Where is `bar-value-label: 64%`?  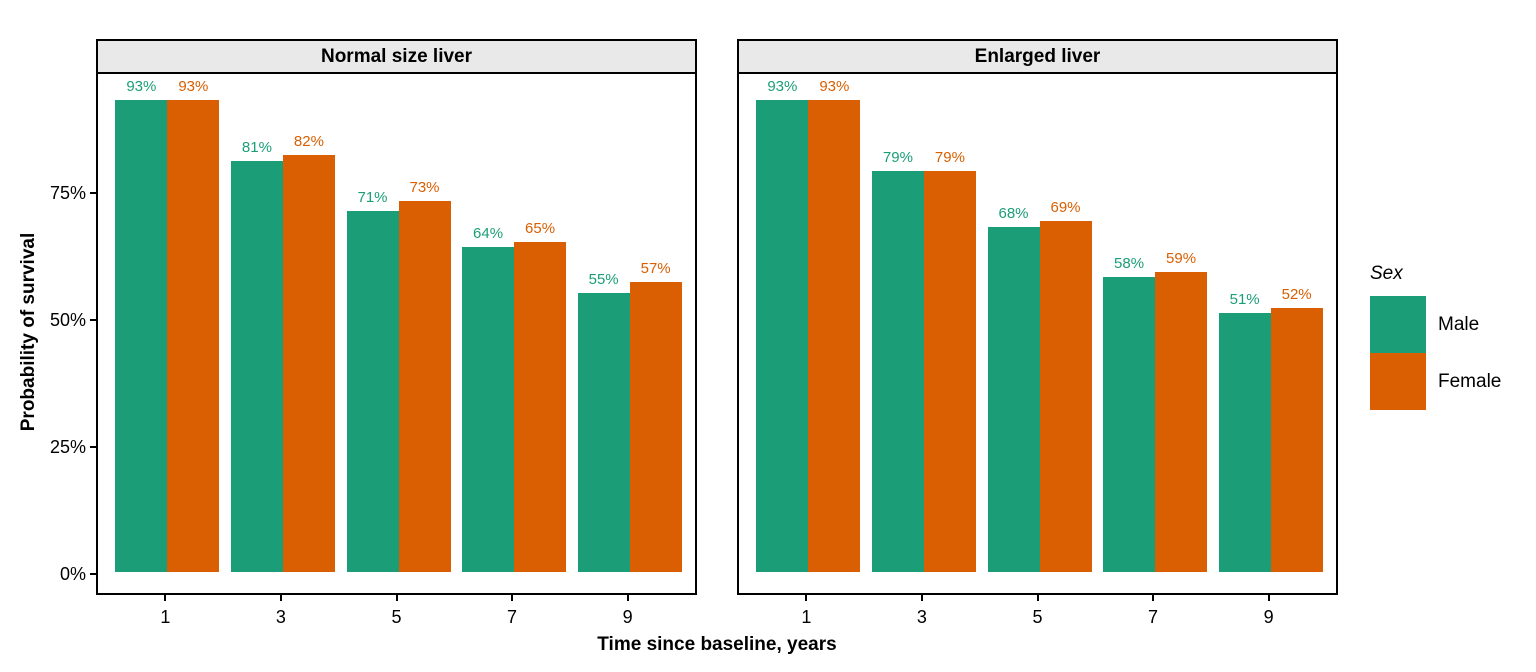
bar-value-label: 64% is located at coordinates (488, 233).